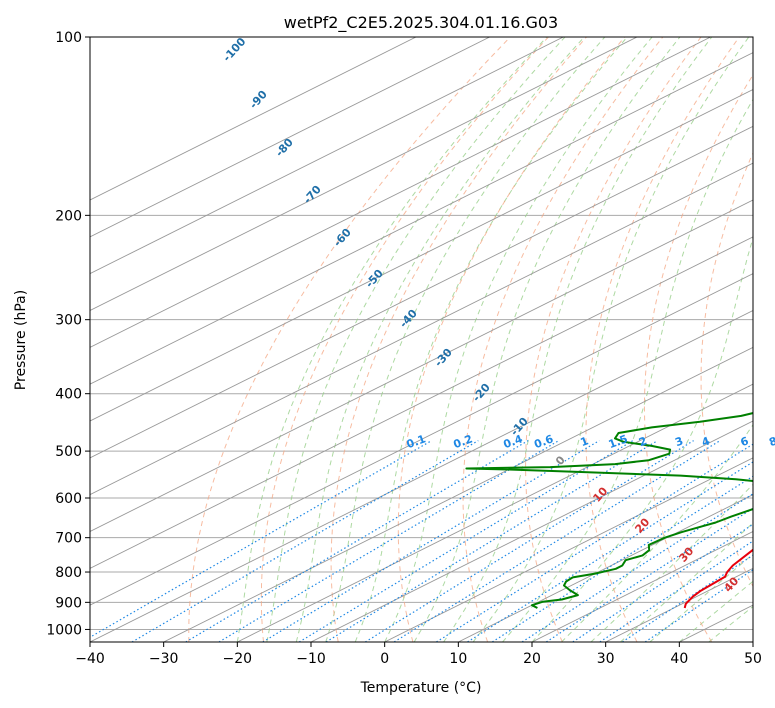 This screenshot has width=775, height=708. What do you see at coordinates (164, 659) in the screenshot?
I see `x-tick-label: −30` at bounding box center [164, 659].